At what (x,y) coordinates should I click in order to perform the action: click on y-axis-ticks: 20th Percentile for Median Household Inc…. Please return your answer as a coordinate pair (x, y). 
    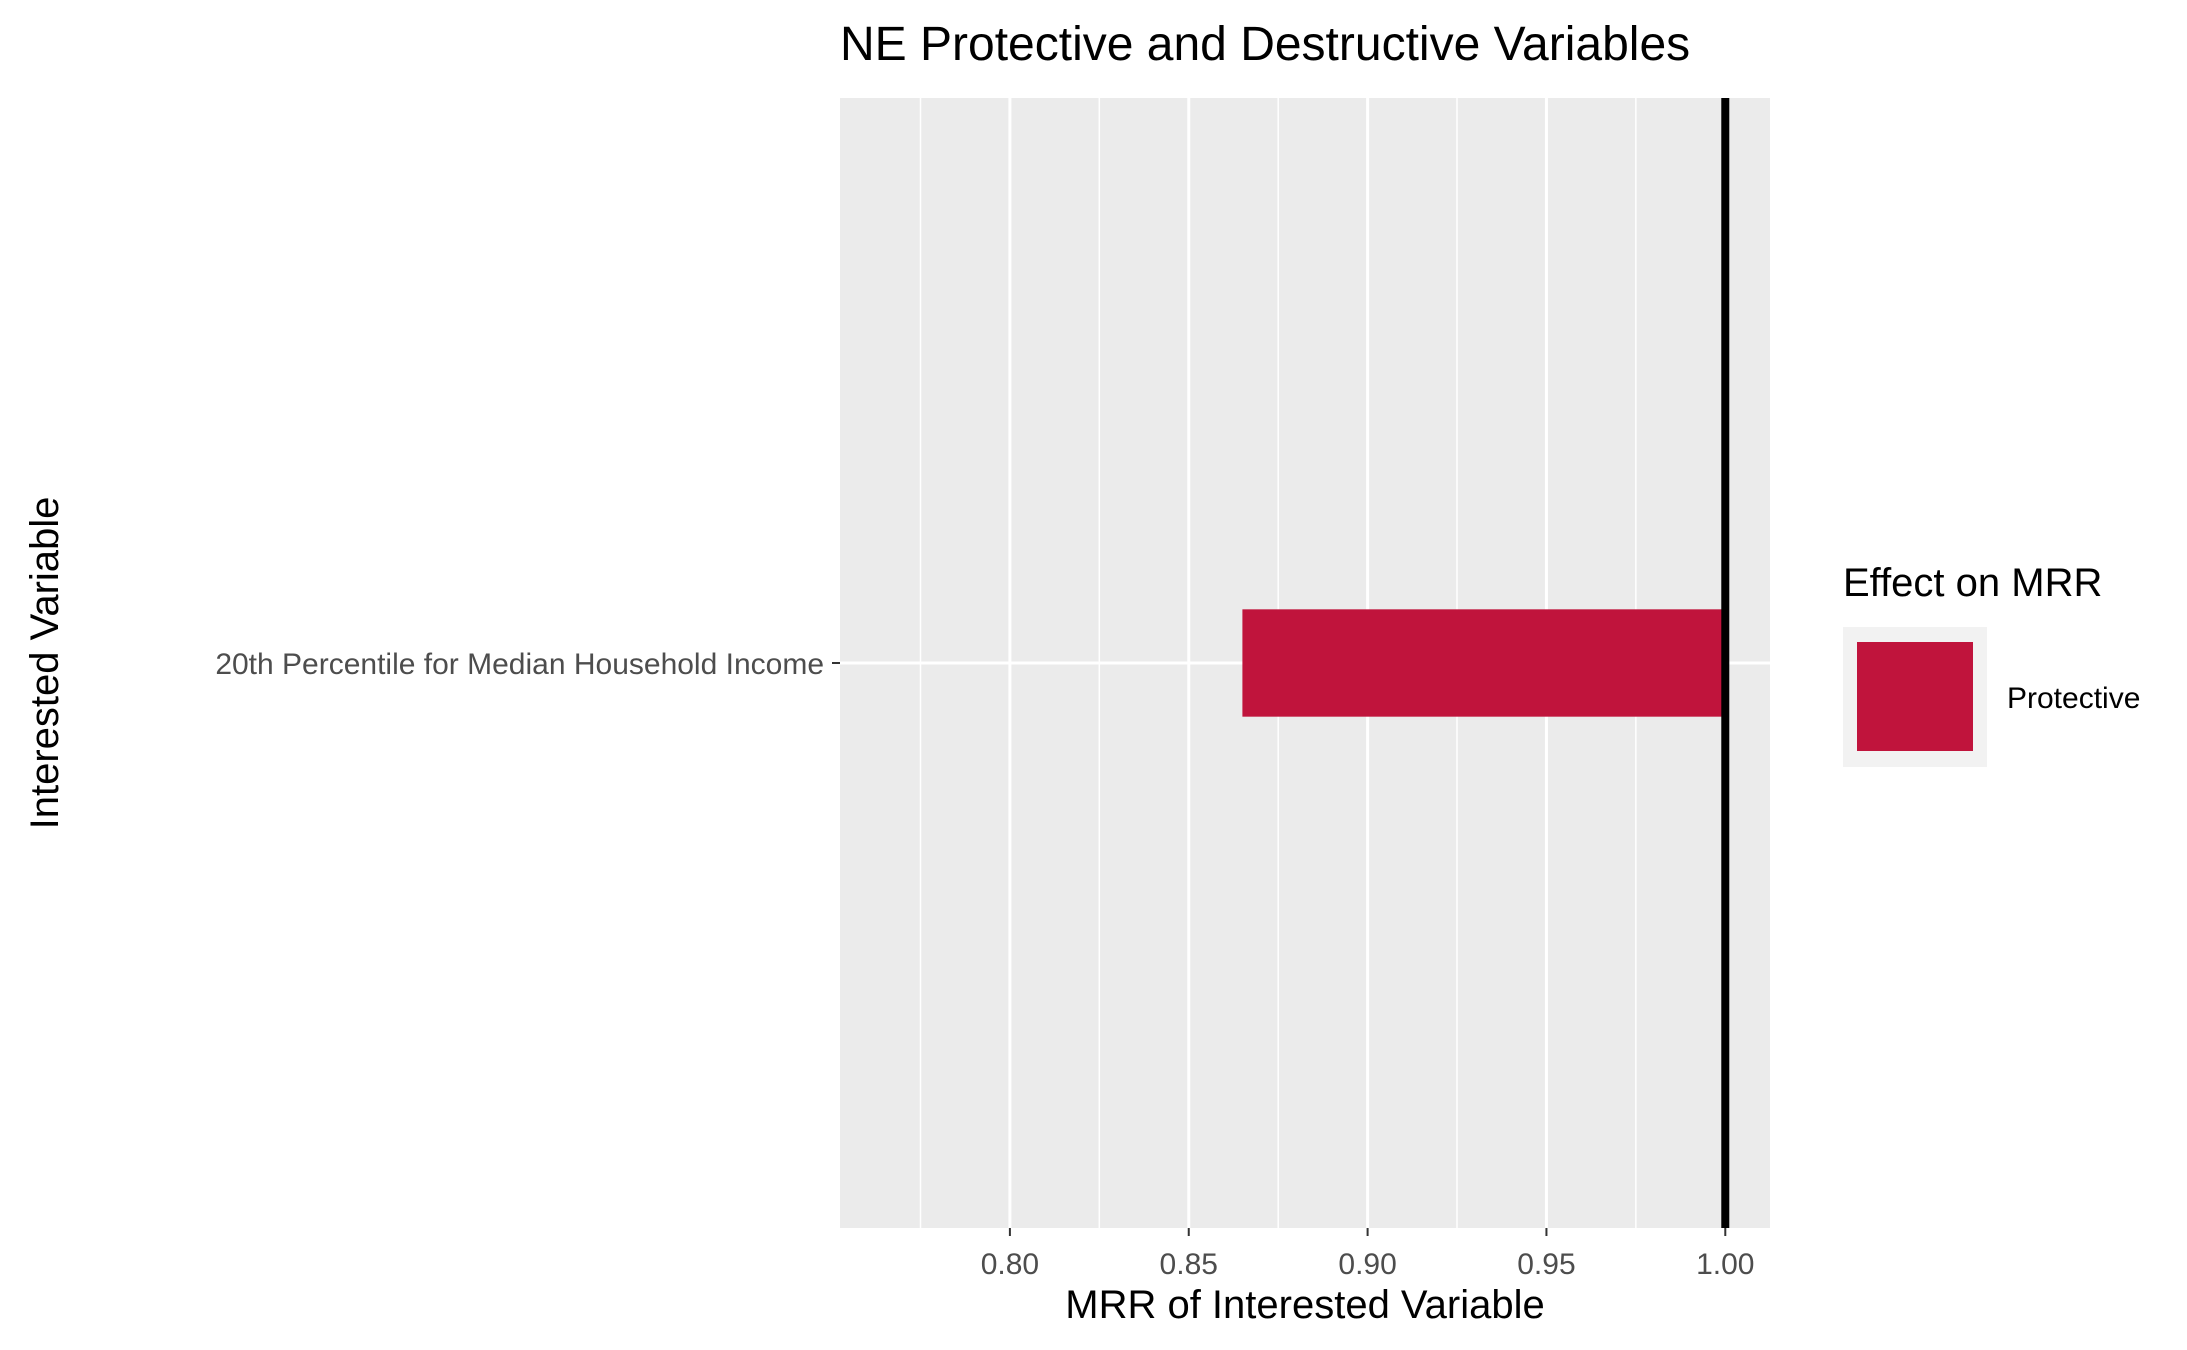
    Looking at the image, I should click on (527, 664).